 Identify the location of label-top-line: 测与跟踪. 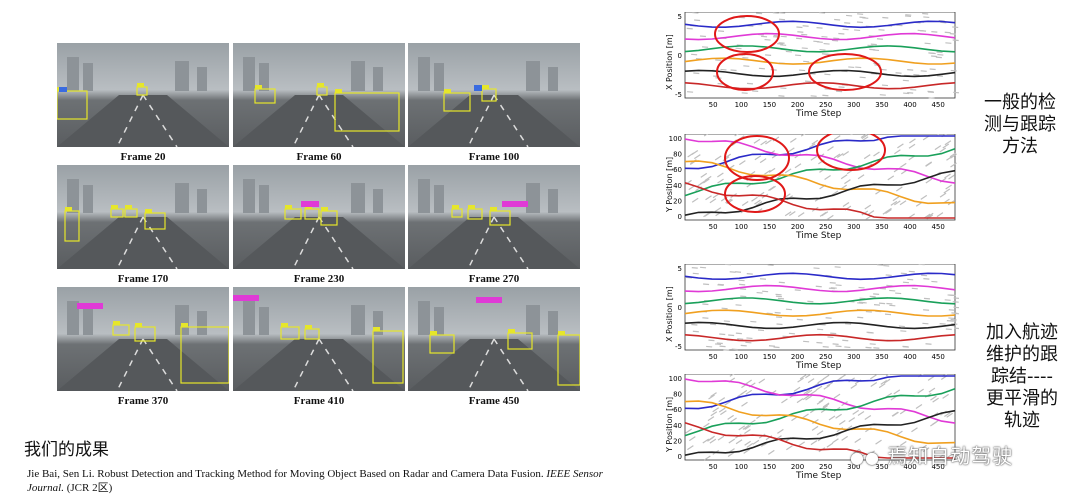
(1020, 125).